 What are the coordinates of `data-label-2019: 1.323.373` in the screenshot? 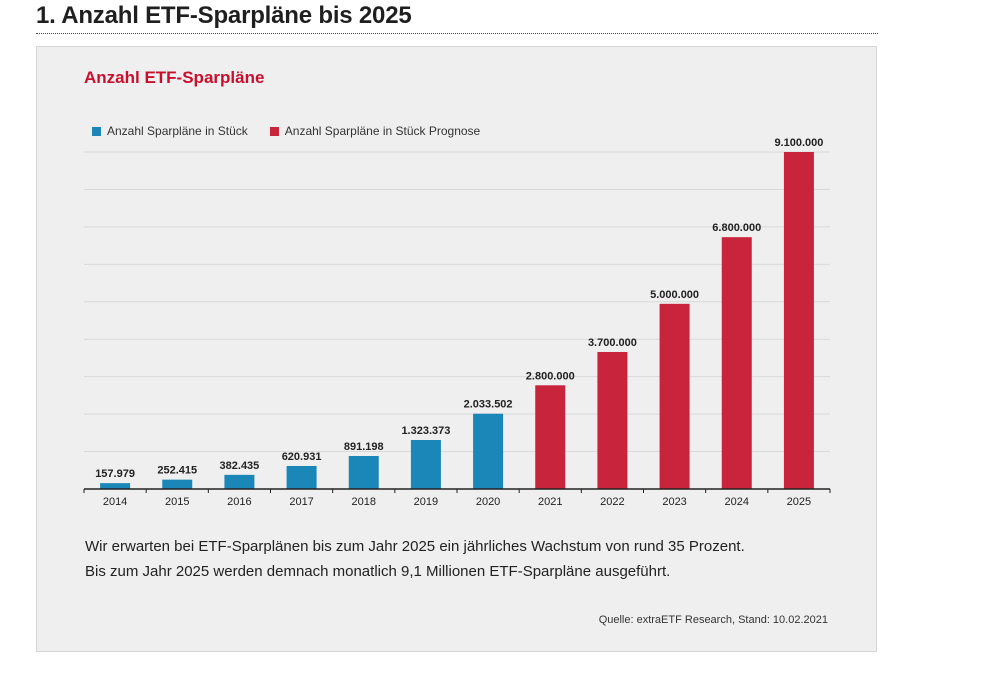 It's located at (425, 431).